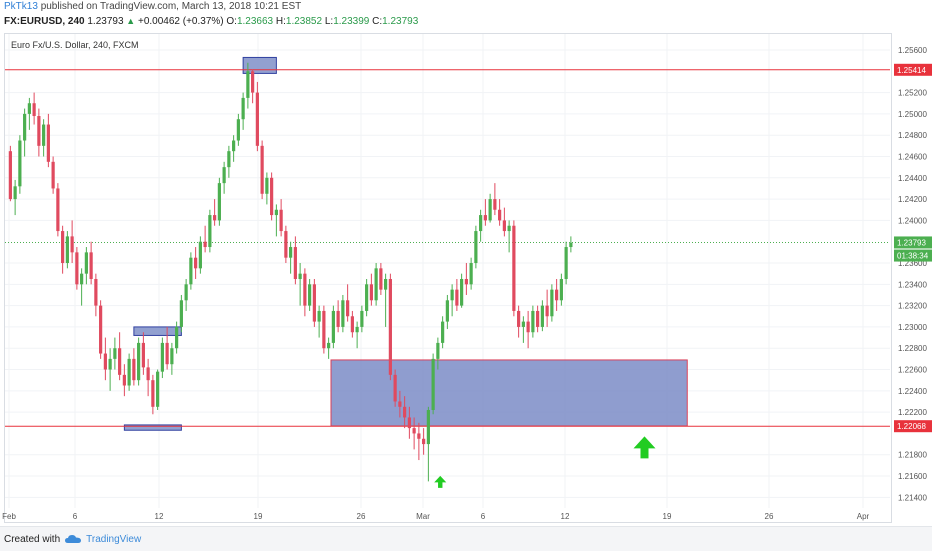 Image resolution: width=932 pixels, height=551 pixels. What do you see at coordinates (72, 539) in the screenshot?
I see `footer: Created with TradingView` at bounding box center [72, 539].